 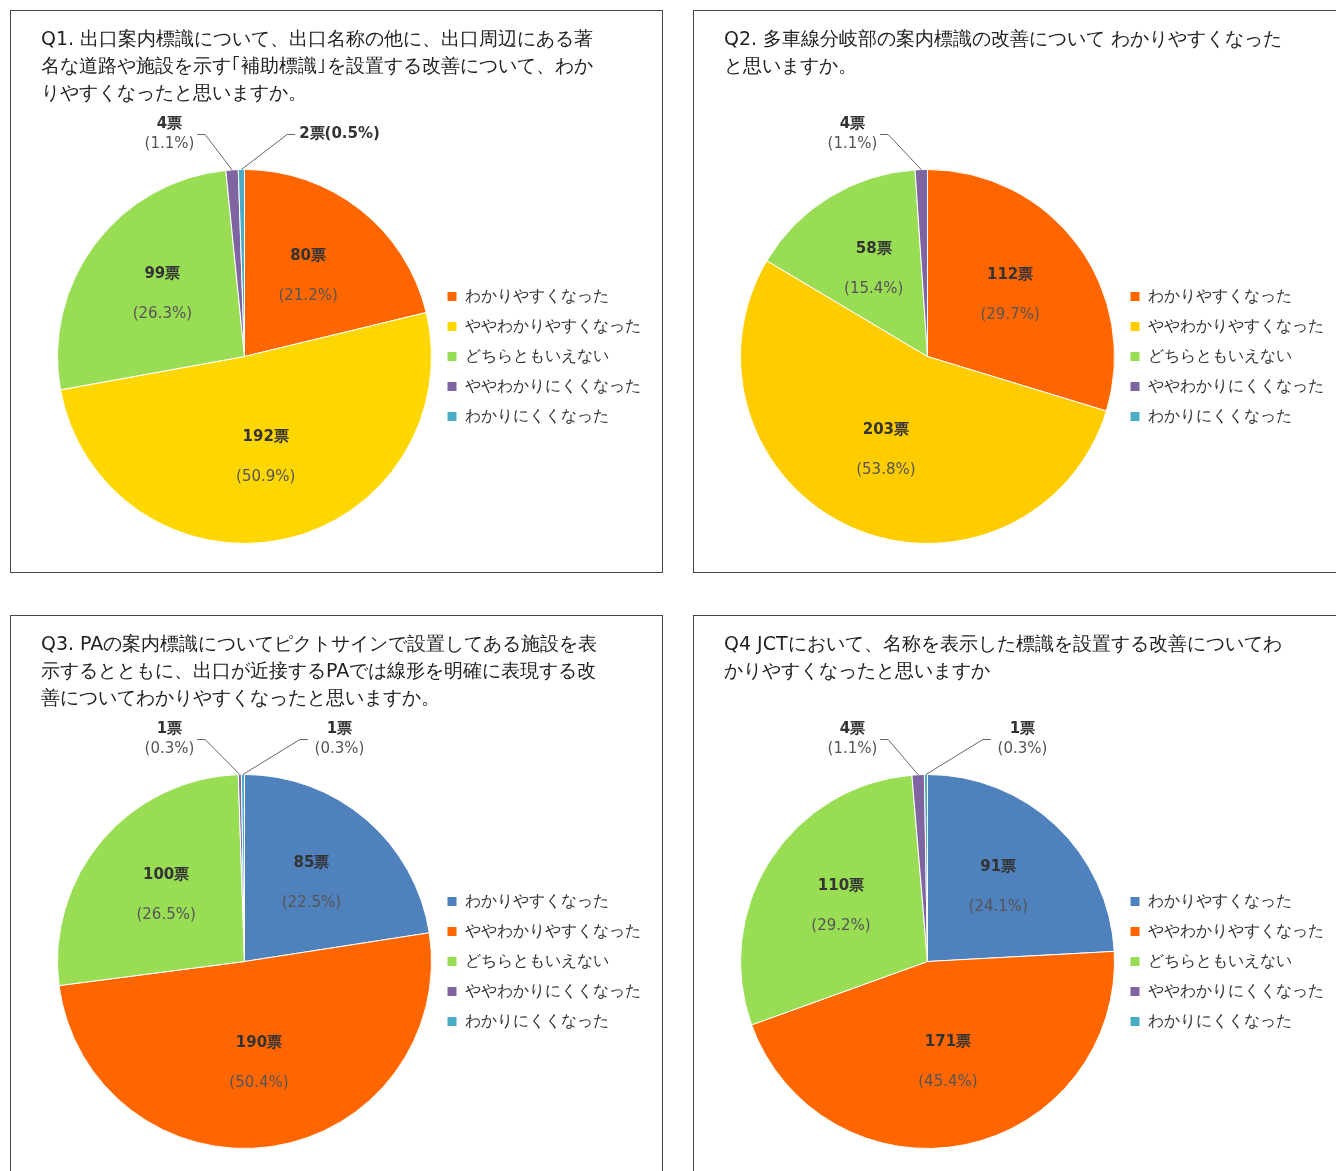 I want to click on chart-title: Q2. 多車線分岐部の案内標識の改善について わかりやすくなったと思いますか。, so click(x=1004, y=52).